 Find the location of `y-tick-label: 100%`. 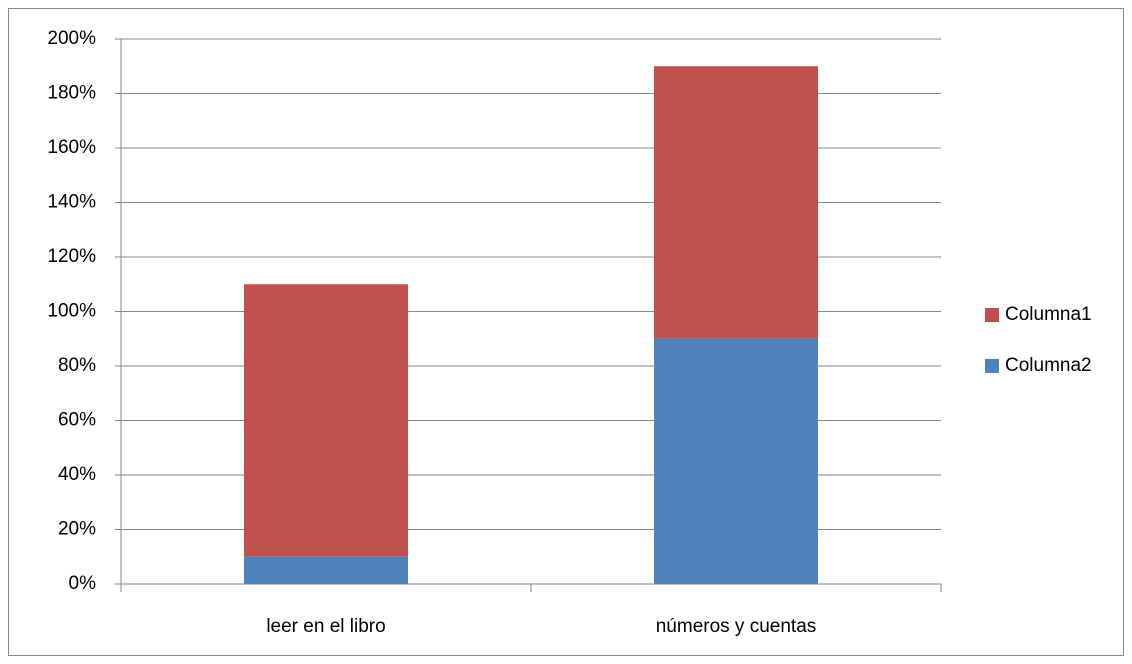

y-tick-label: 100% is located at coordinates (71, 311).